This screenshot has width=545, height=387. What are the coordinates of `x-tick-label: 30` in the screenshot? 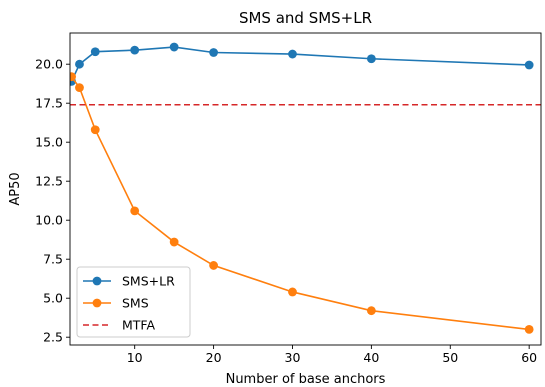 It's located at (293, 357).